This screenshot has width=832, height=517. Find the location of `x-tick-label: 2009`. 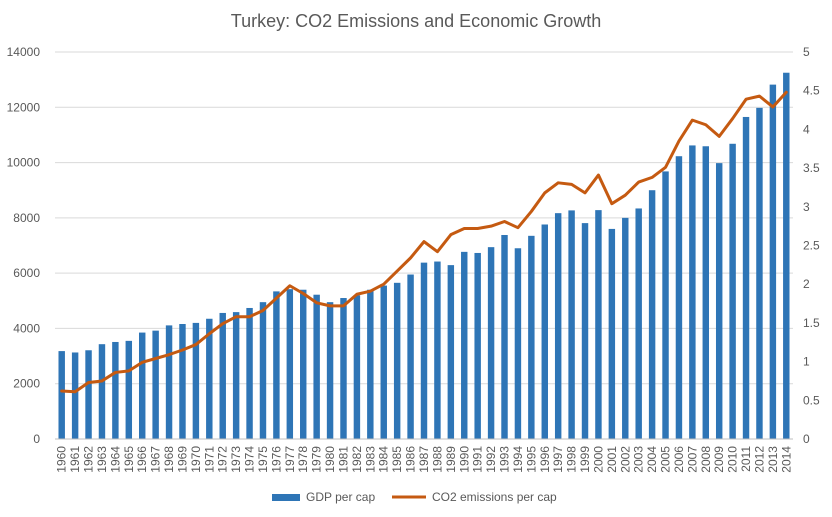

x-tick-label: 2009 is located at coordinates (719, 459).